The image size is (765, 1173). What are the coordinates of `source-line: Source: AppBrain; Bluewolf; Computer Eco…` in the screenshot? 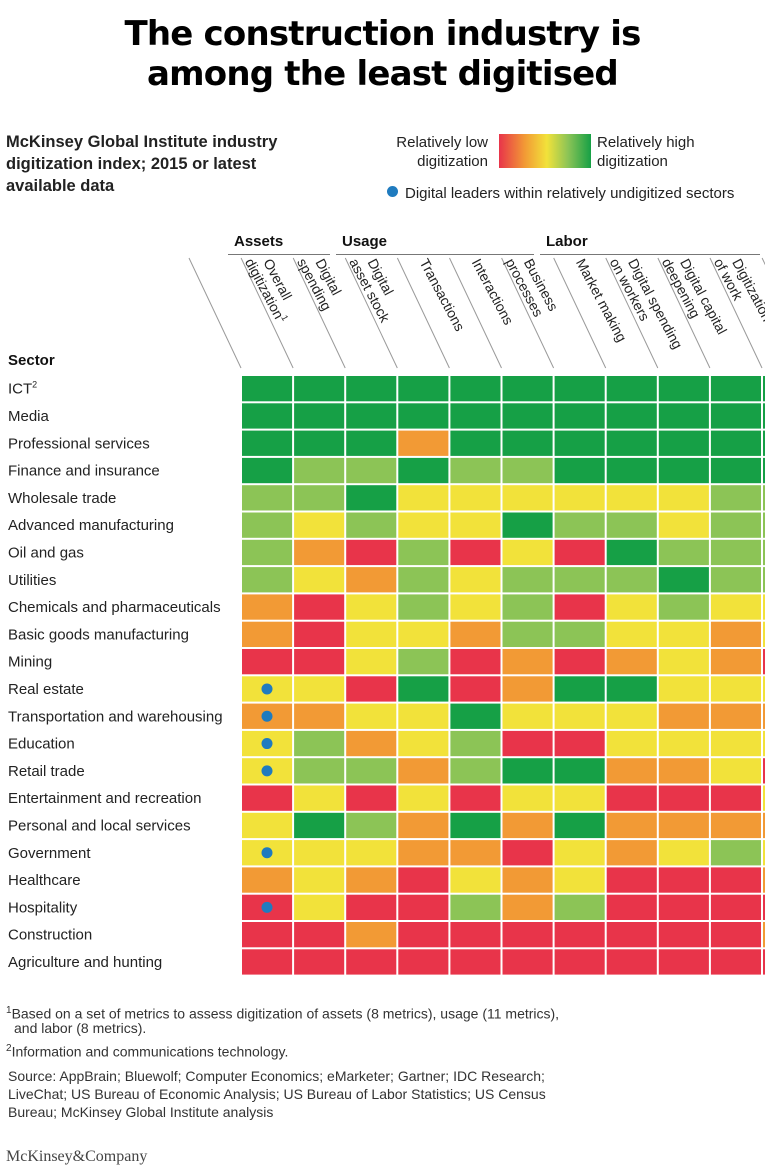 It's located at (276, 1076).